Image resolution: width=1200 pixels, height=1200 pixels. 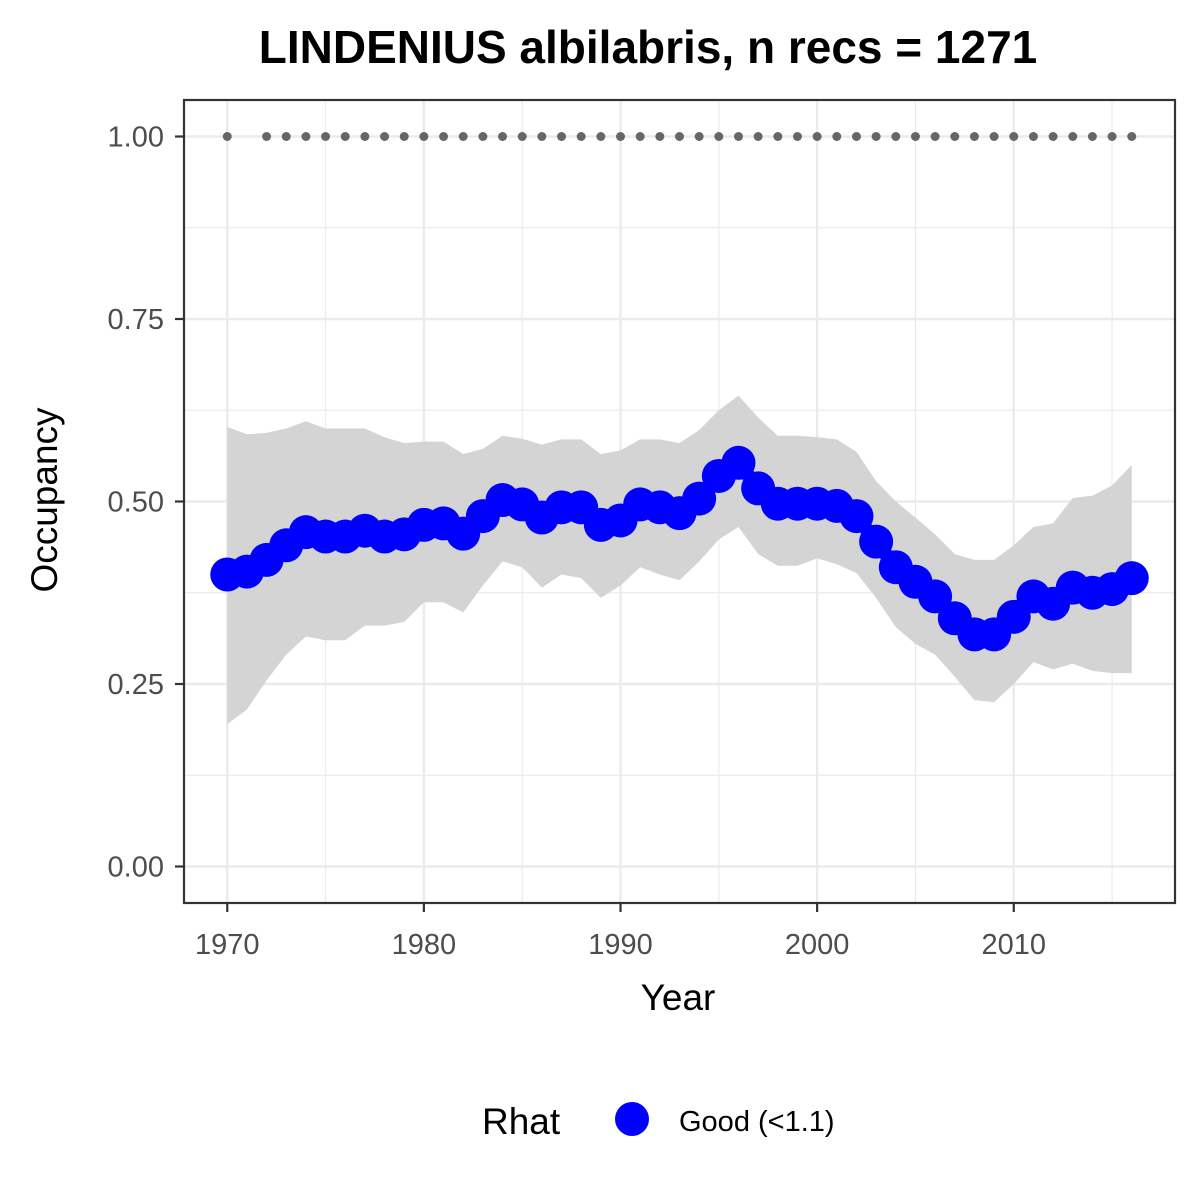 What do you see at coordinates (136, 503) in the screenshot?
I see `y-tick-label: 0.50` at bounding box center [136, 503].